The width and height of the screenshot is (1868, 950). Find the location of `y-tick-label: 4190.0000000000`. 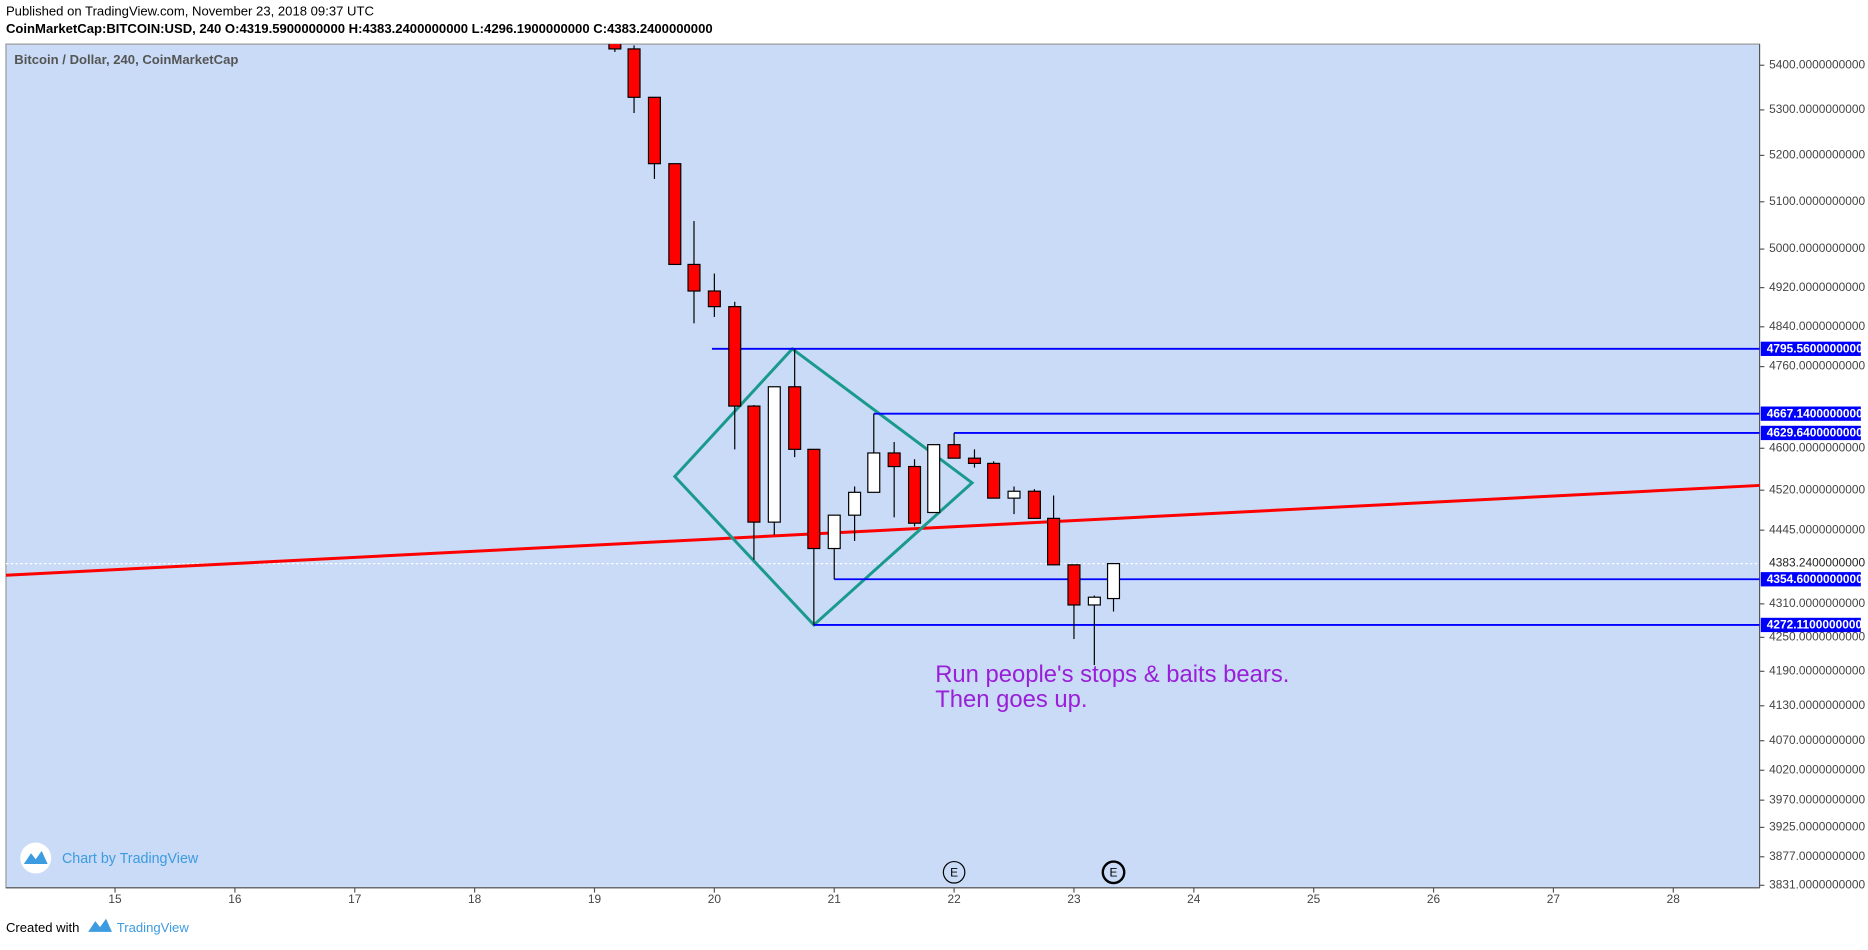

y-tick-label: 4190.0000000000 is located at coordinates (1817, 670).